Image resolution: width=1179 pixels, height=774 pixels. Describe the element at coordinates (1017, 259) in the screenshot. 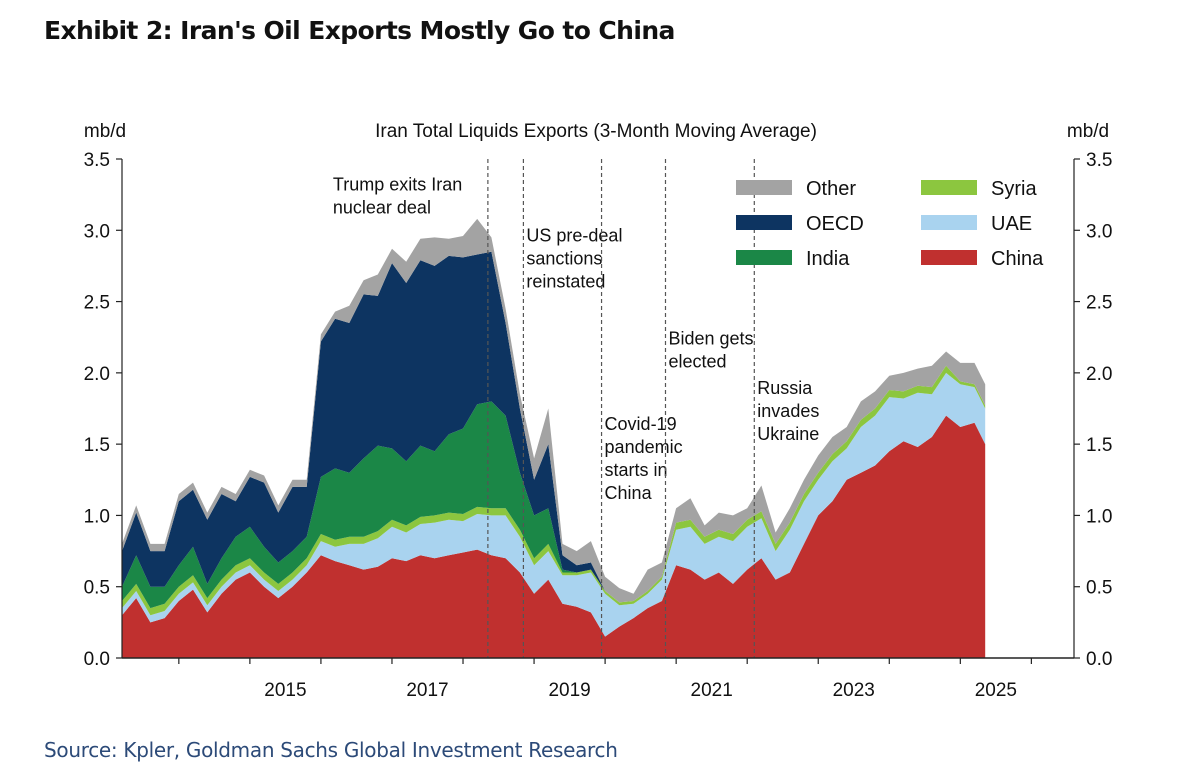

I see `legend-label-china: China` at that location.